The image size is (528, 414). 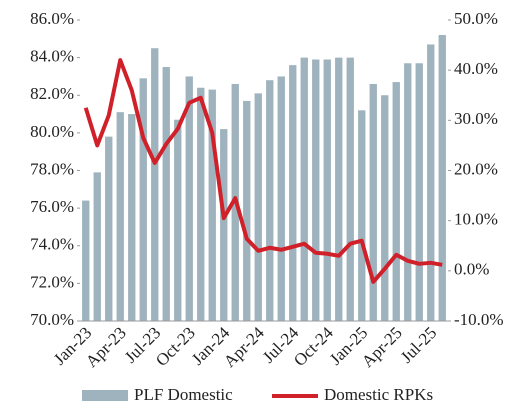 What do you see at coordinates (418, 344) in the screenshot?
I see `x-tick-label: Jul-25` at bounding box center [418, 344].